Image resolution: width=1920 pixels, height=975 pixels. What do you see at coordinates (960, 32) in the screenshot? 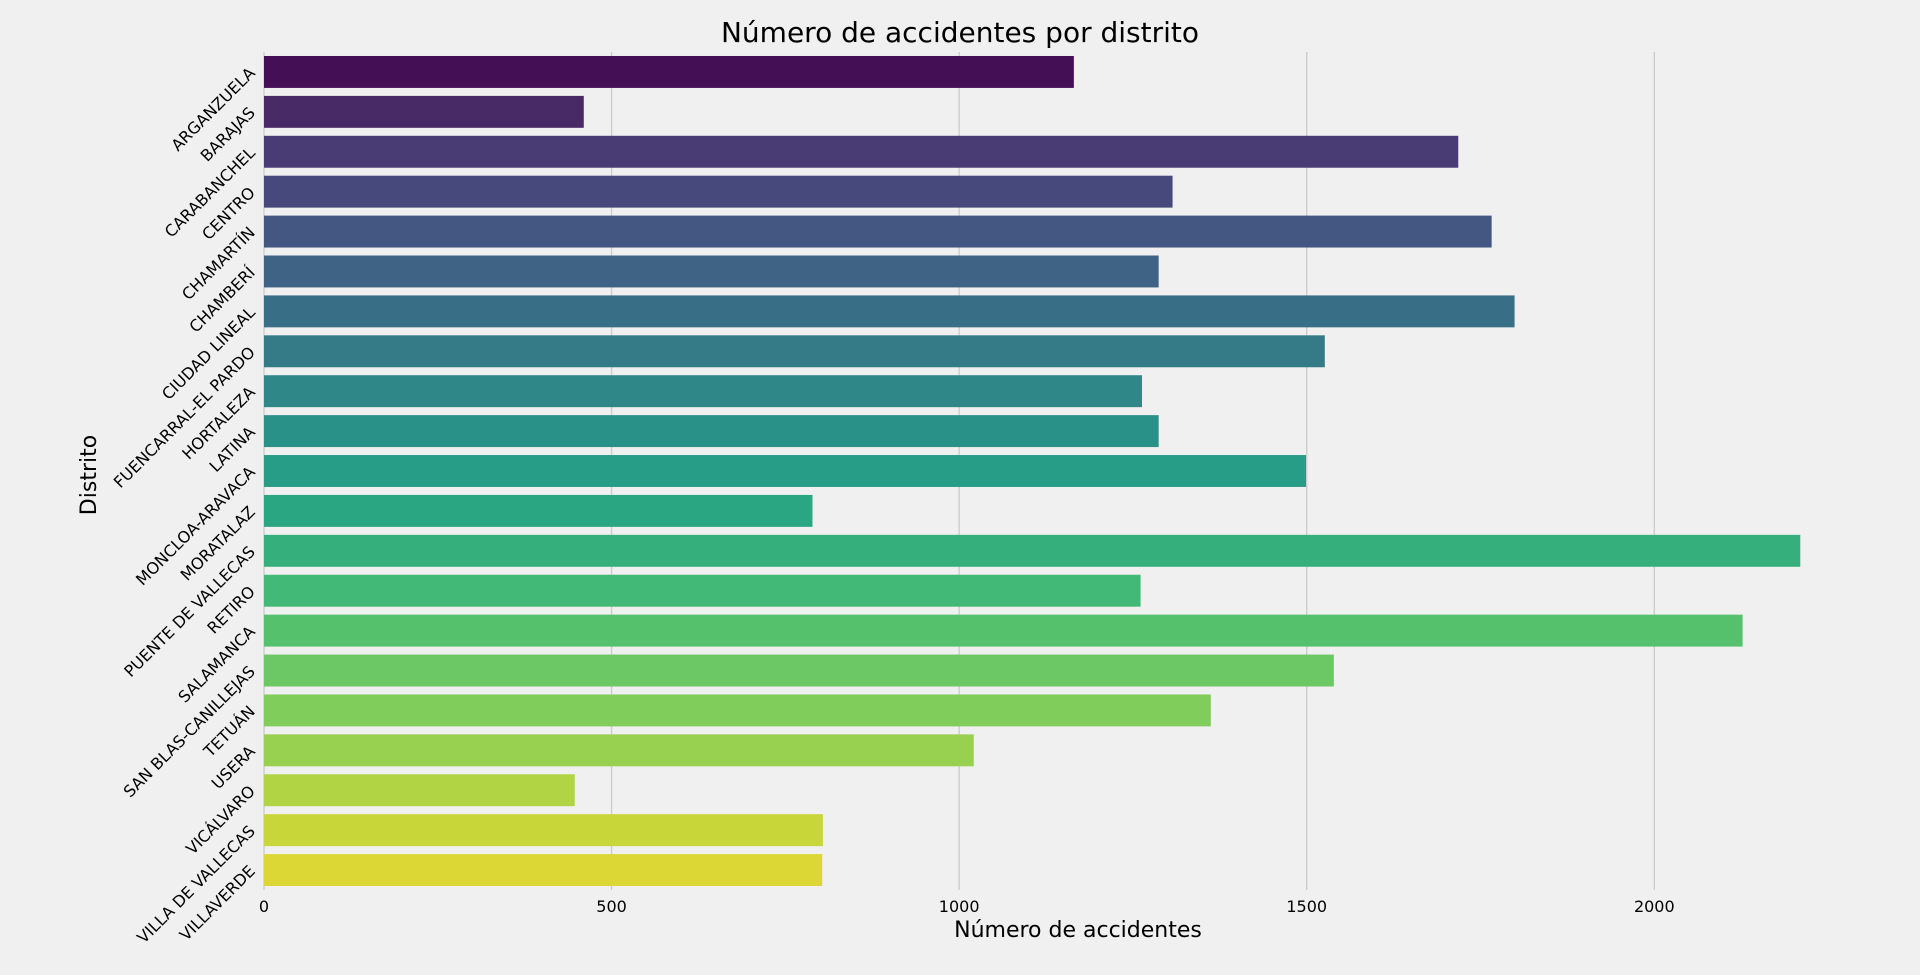
I see `chart-title: Número de accidentes por distrito` at bounding box center [960, 32].